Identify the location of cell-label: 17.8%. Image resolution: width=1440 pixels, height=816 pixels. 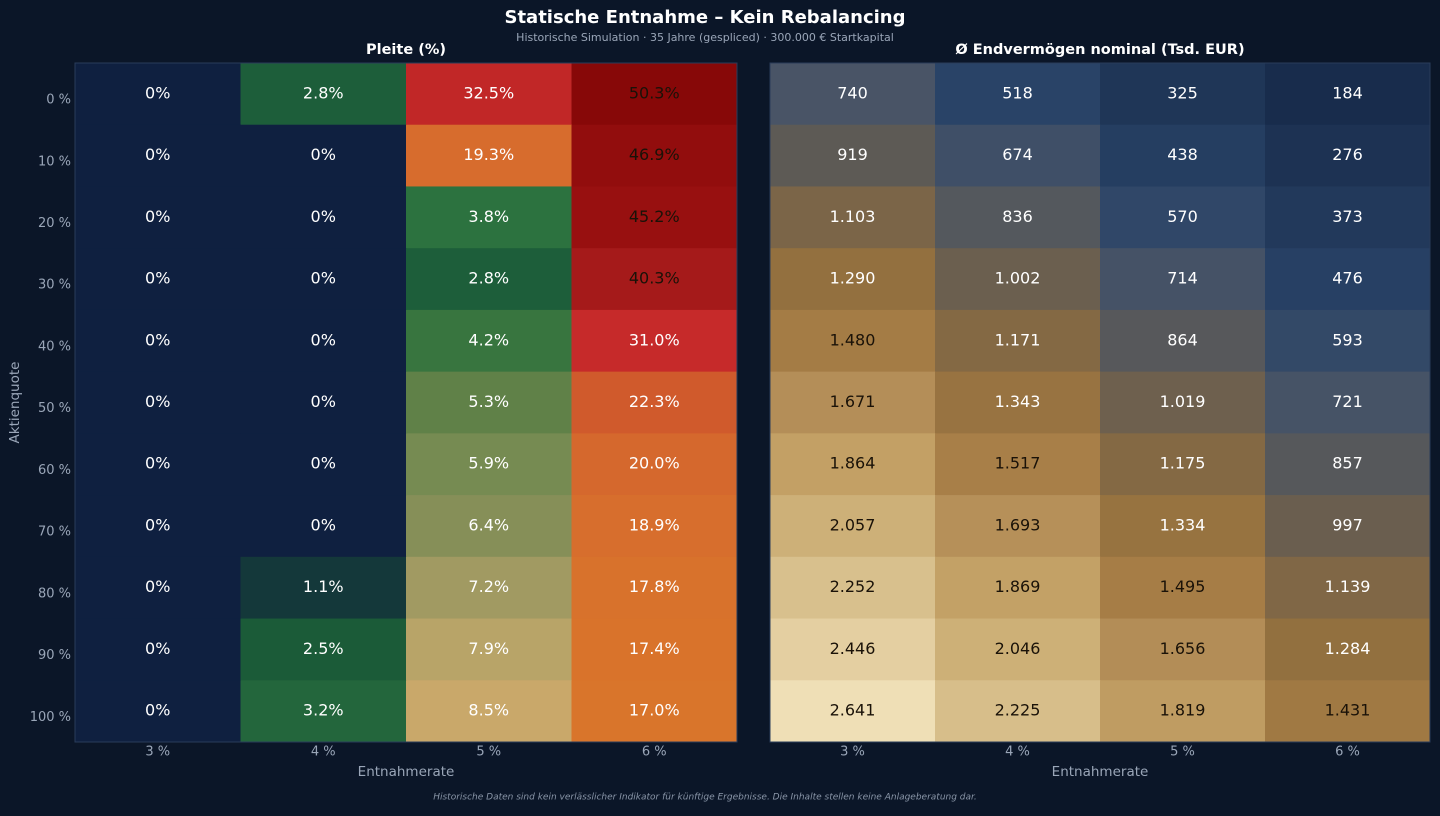
(654, 586).